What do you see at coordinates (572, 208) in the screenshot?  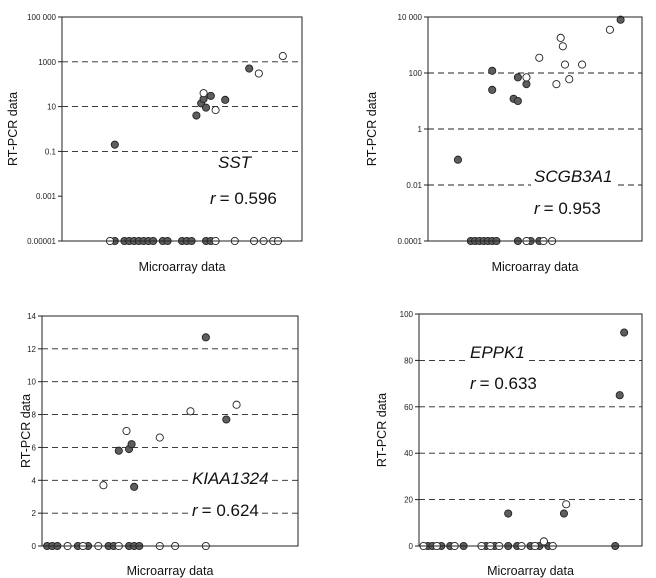 I see `correlation-value: = 0.953` at bounding box center [572, 208].